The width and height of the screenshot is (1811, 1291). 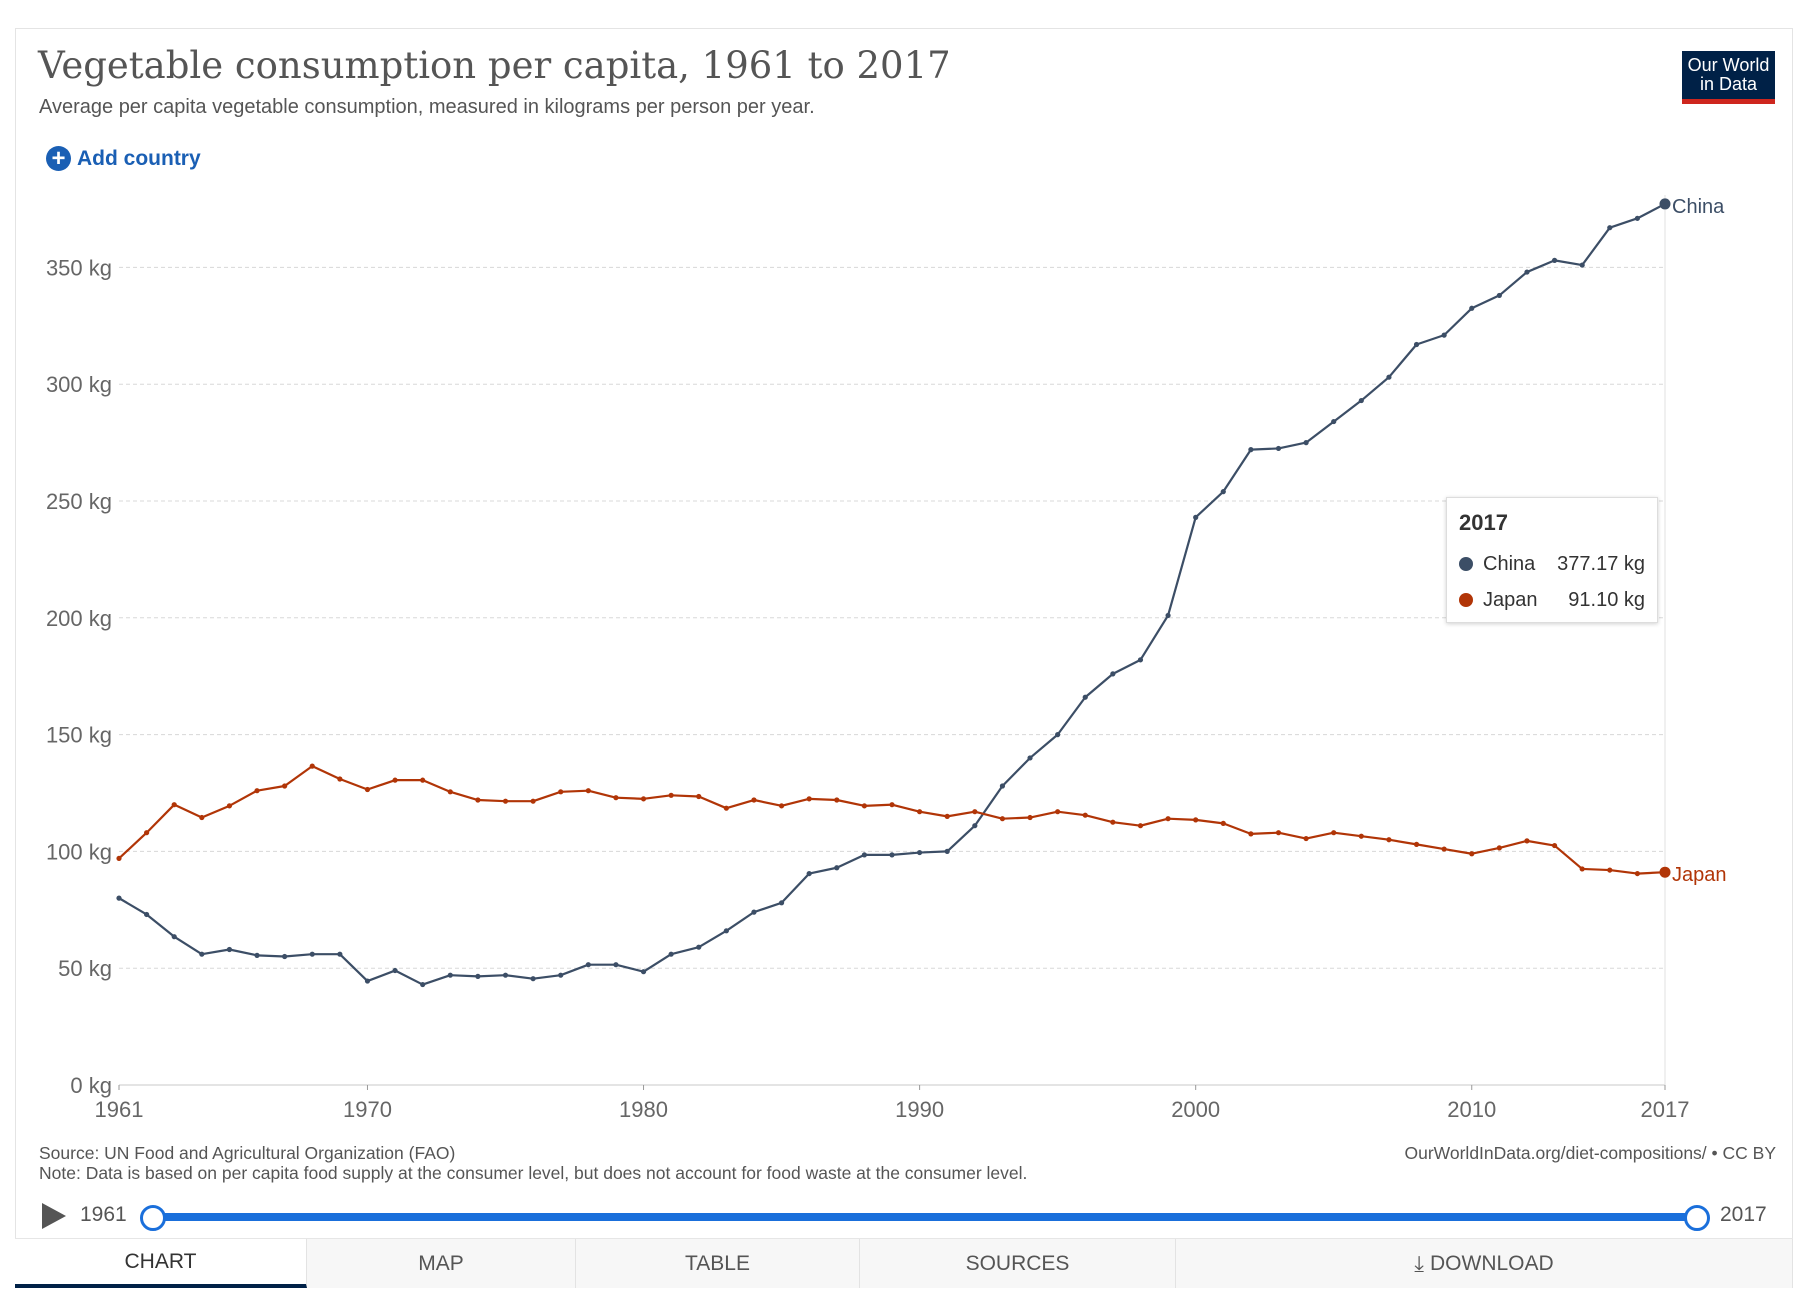 What do you see at coordinates (1606, 599) in the screenshot?
I see `tooltip-value: 91.10 kg` at bounding box center [1606, 599].